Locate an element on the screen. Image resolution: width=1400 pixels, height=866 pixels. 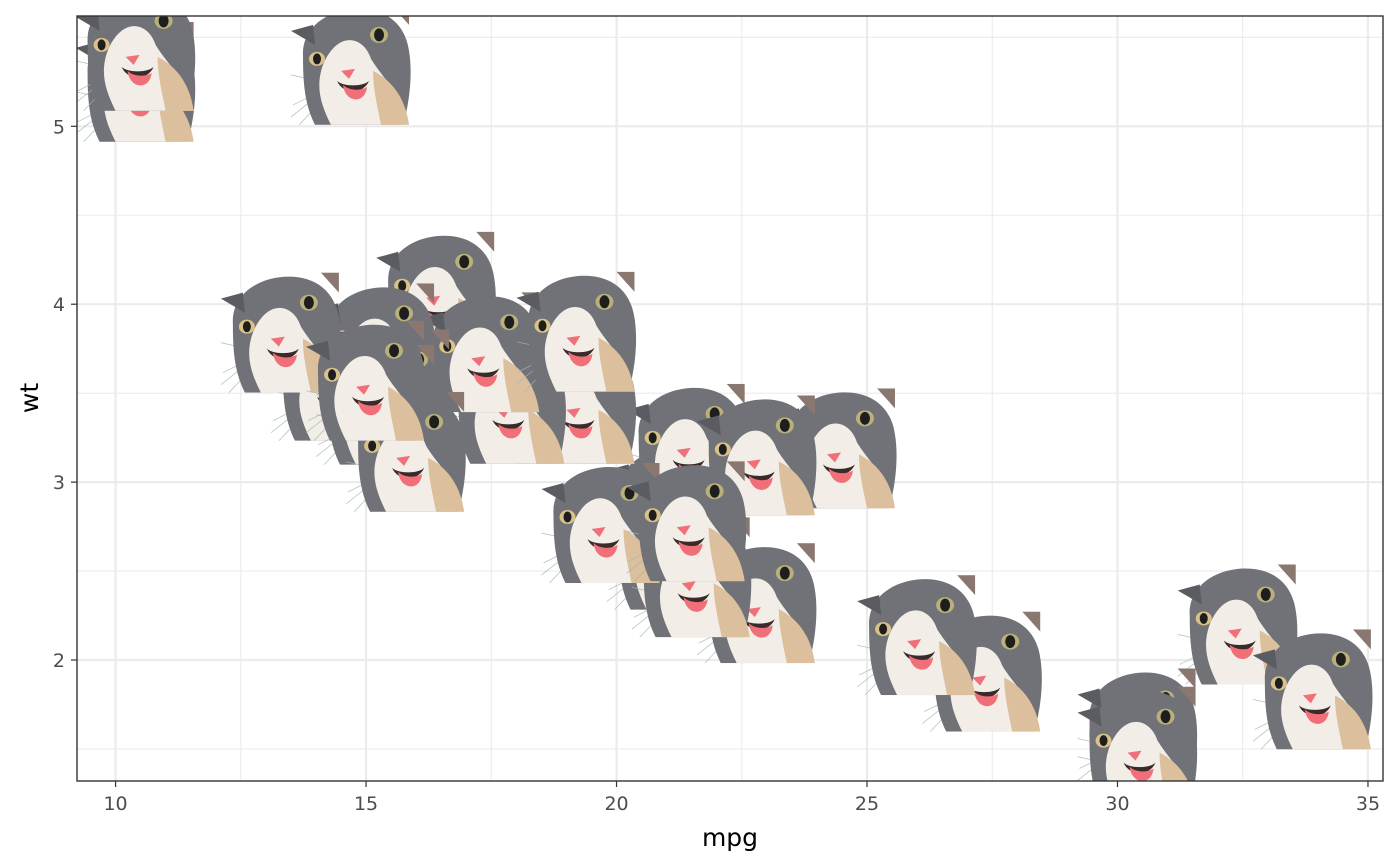
y-tick-label: 4 is located at coordinates (59, 305).